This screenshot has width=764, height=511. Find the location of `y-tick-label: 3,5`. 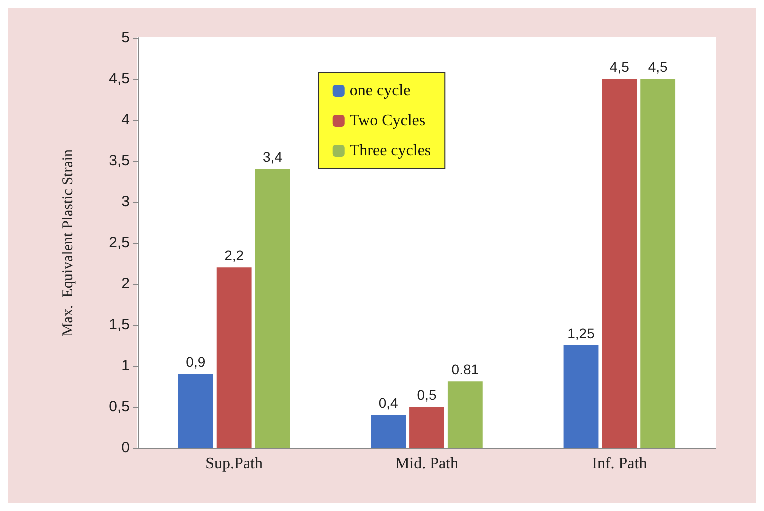

y-tick-label: 3,5 is located at coordinates (119, 161).